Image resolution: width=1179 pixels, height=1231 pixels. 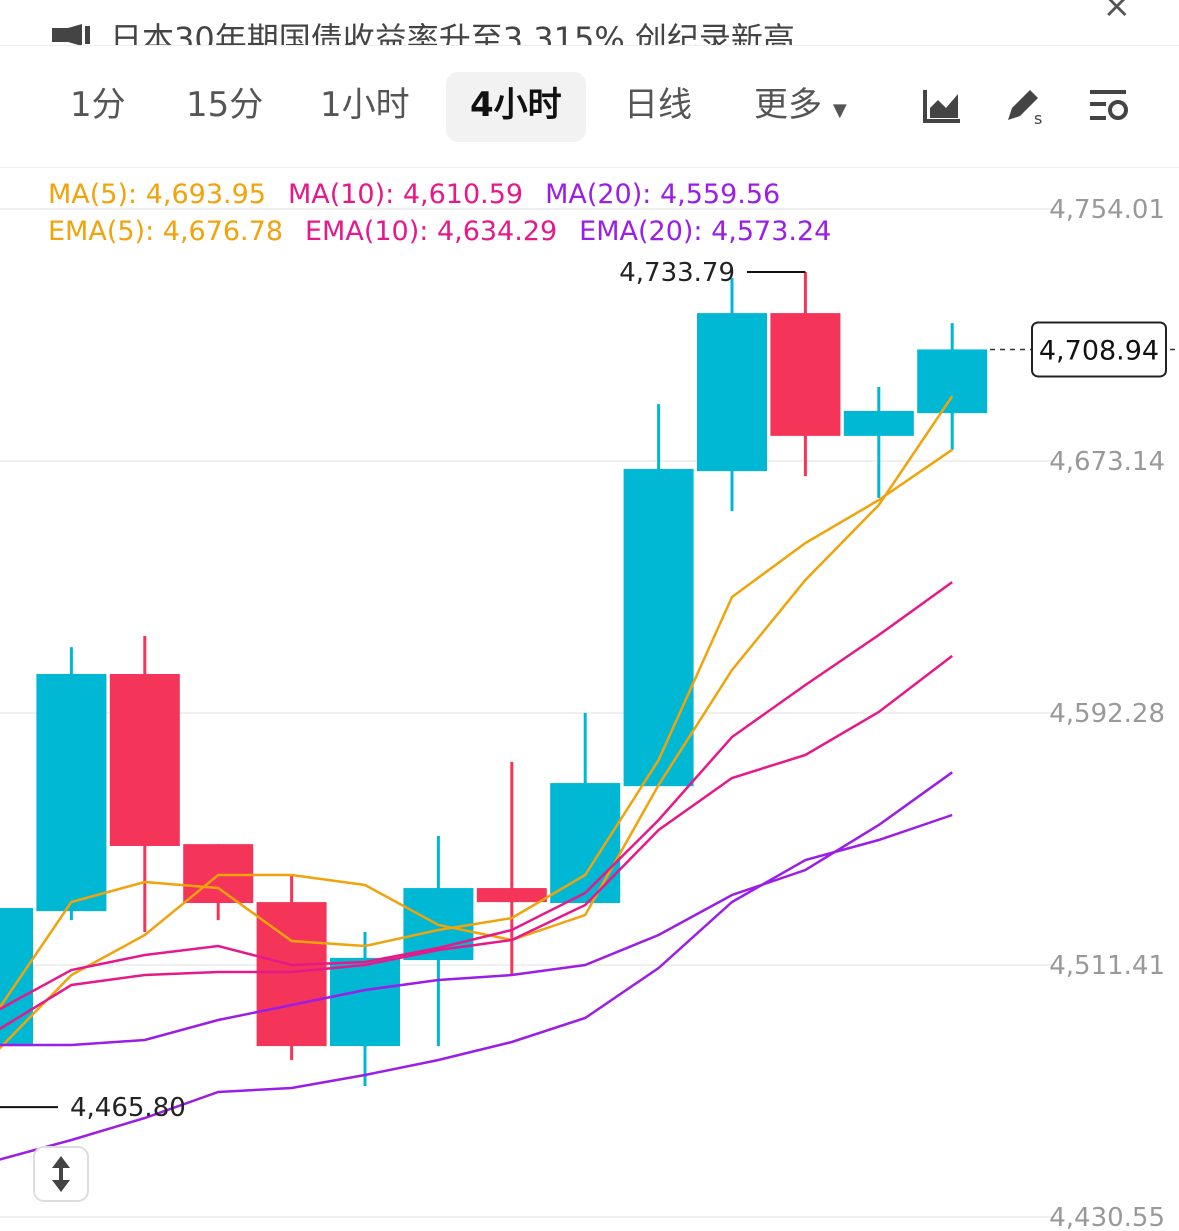 What do you see at coordinates (645, 231) in the screenshot?
I see `legend-n: EMA(20)` at bounding box center [645, 231].